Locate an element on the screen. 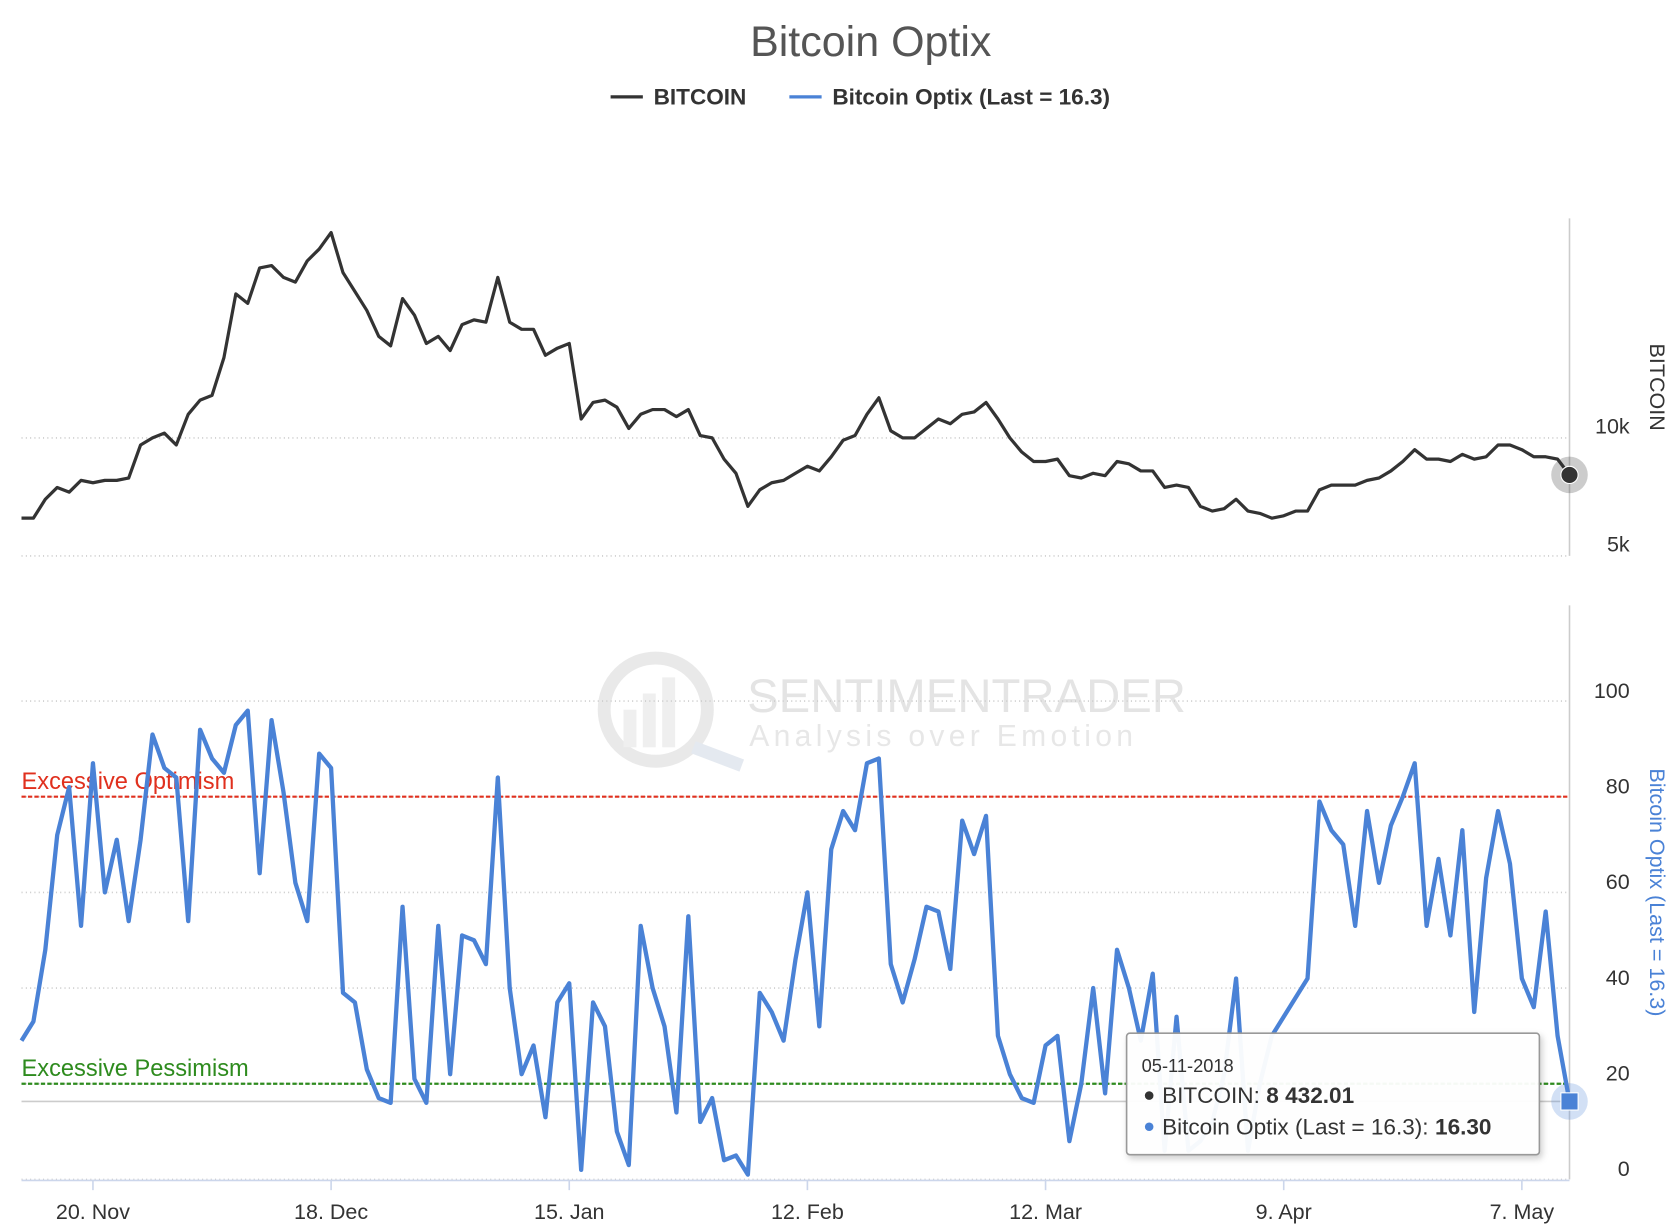 This screenshot has height=1229, width=1677. tooltip-box is located at coordinates (1333, 1094).